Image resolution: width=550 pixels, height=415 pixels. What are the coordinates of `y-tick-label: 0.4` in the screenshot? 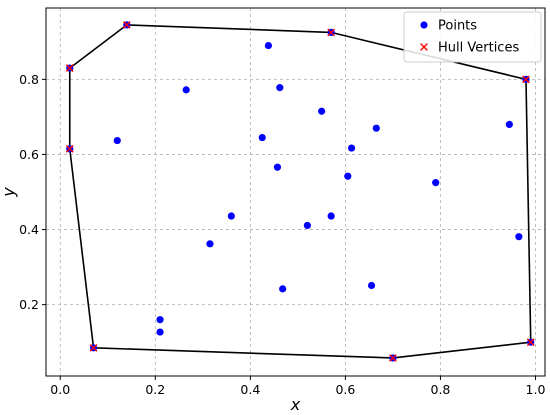 It's located at (29, 229).